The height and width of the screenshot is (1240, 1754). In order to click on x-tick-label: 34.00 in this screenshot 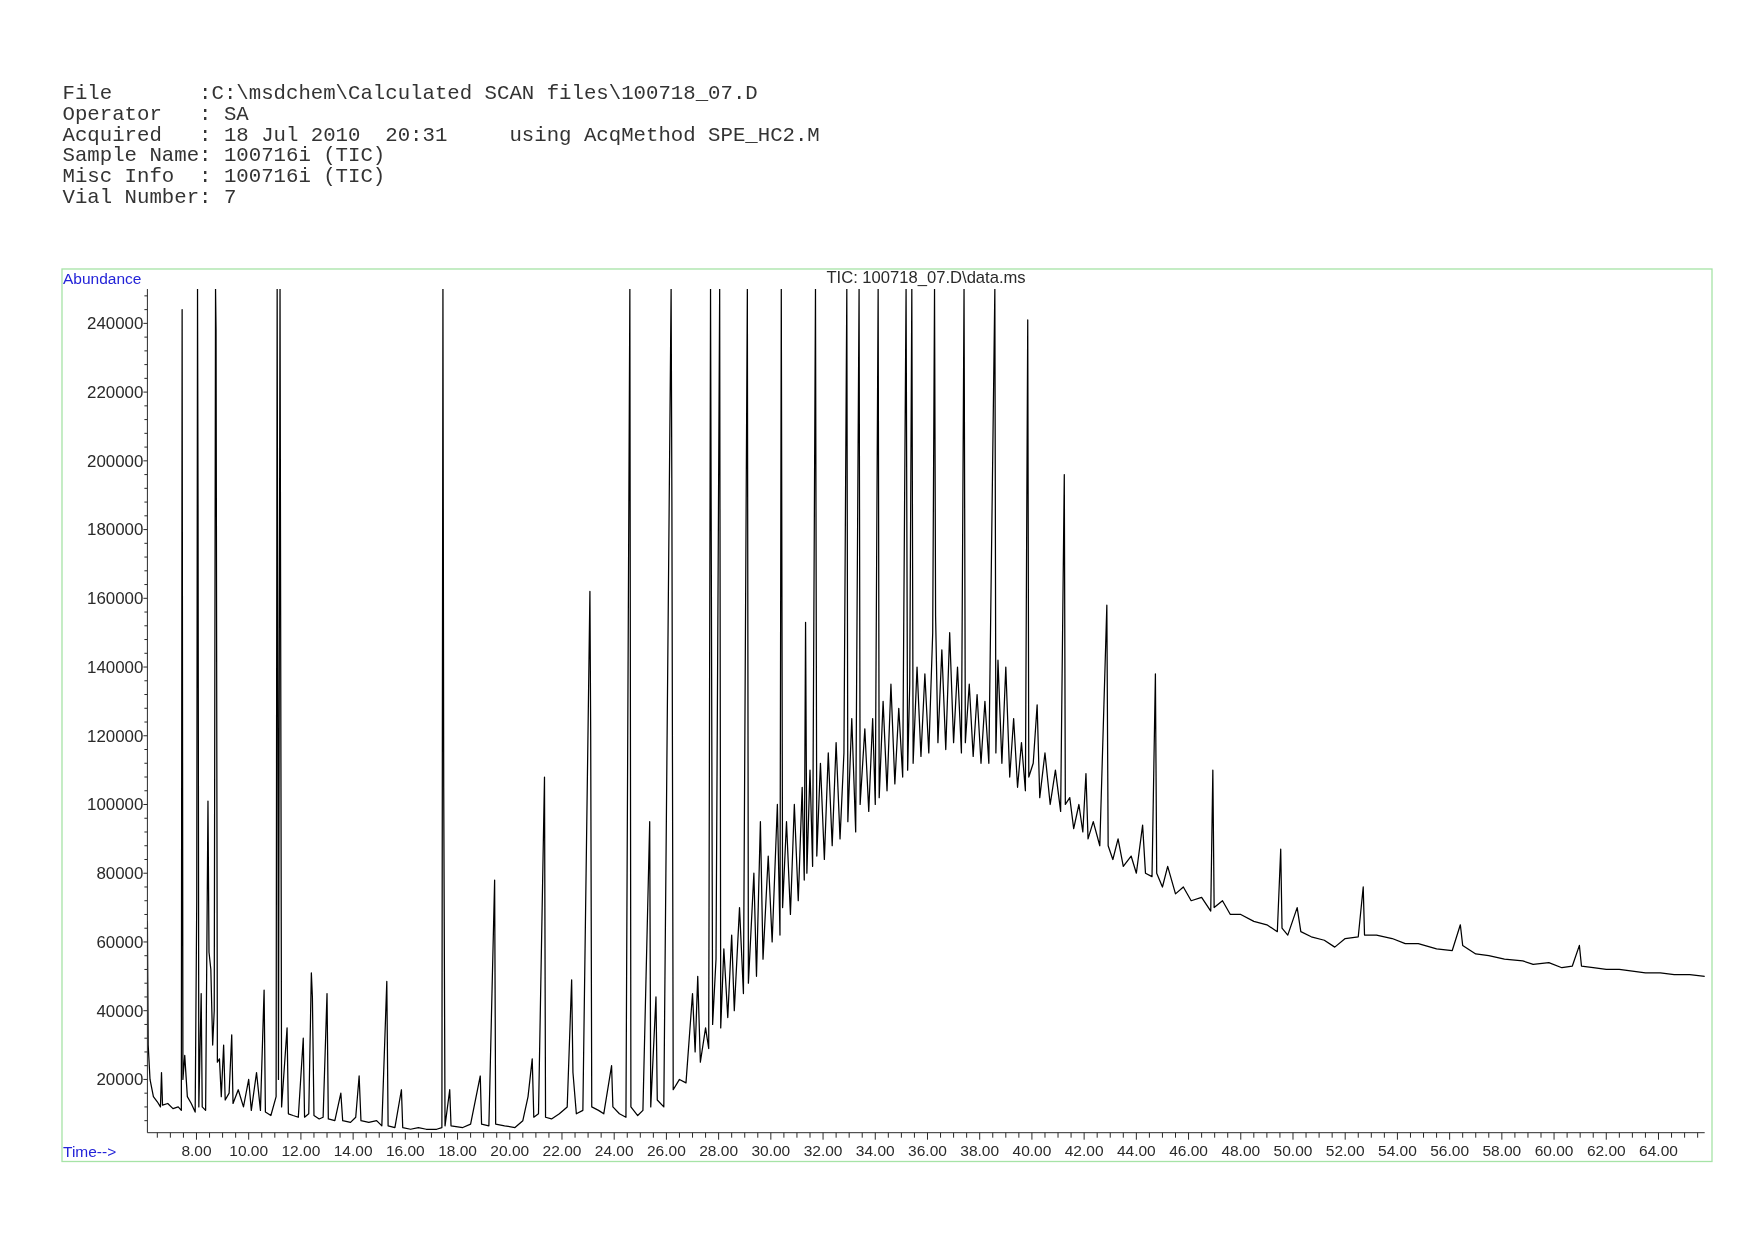, I will do `click(875, 1151)`.